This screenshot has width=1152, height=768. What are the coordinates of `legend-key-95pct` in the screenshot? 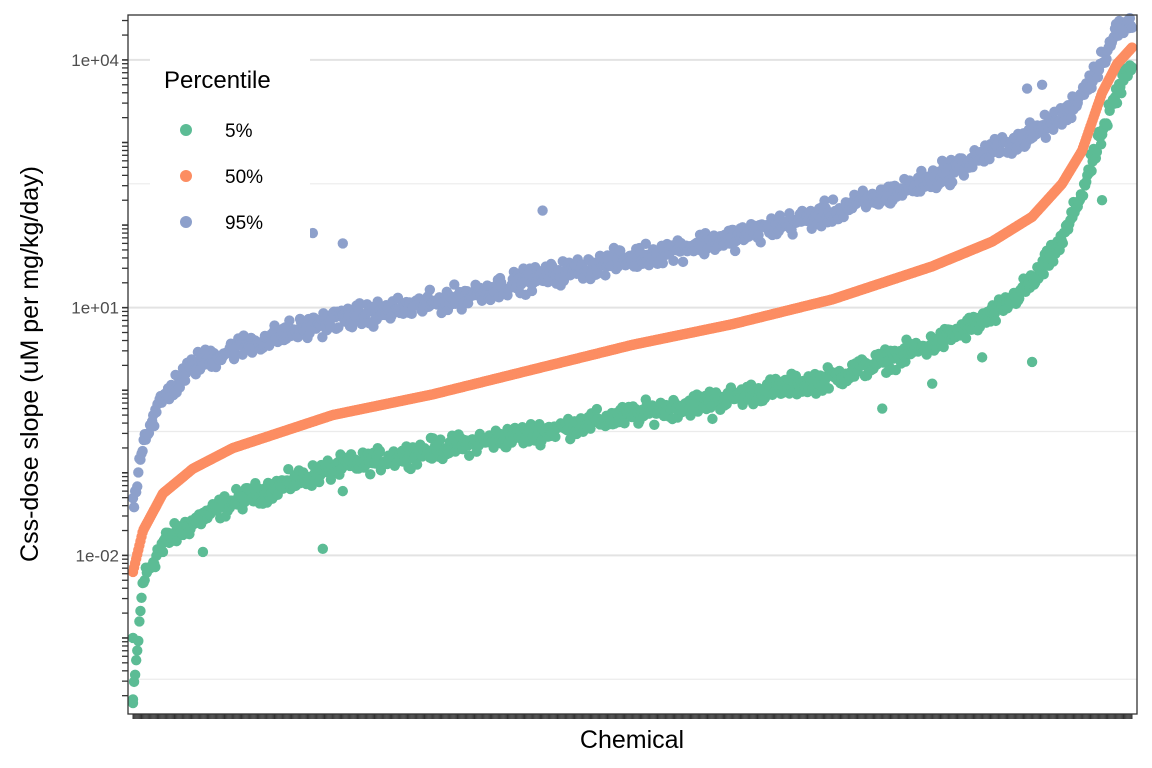 It's located at (186, 222).